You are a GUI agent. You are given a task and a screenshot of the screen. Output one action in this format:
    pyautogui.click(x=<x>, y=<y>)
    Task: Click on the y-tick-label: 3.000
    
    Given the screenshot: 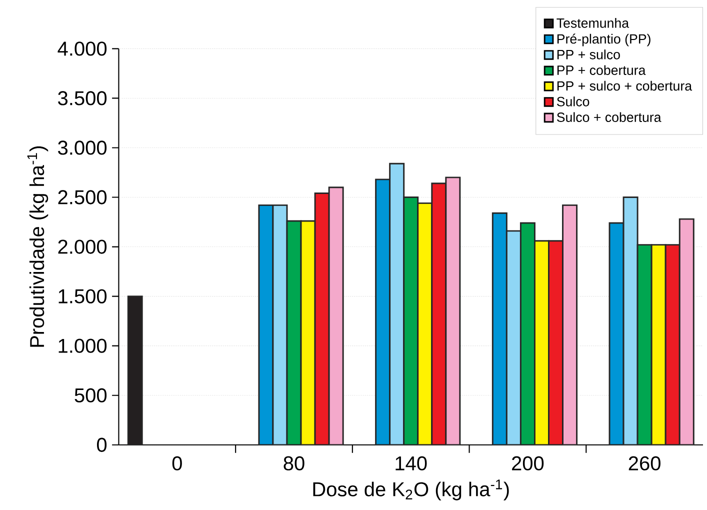 What is the action you would take?
    pyautogui.click(x=82, y=147)
    